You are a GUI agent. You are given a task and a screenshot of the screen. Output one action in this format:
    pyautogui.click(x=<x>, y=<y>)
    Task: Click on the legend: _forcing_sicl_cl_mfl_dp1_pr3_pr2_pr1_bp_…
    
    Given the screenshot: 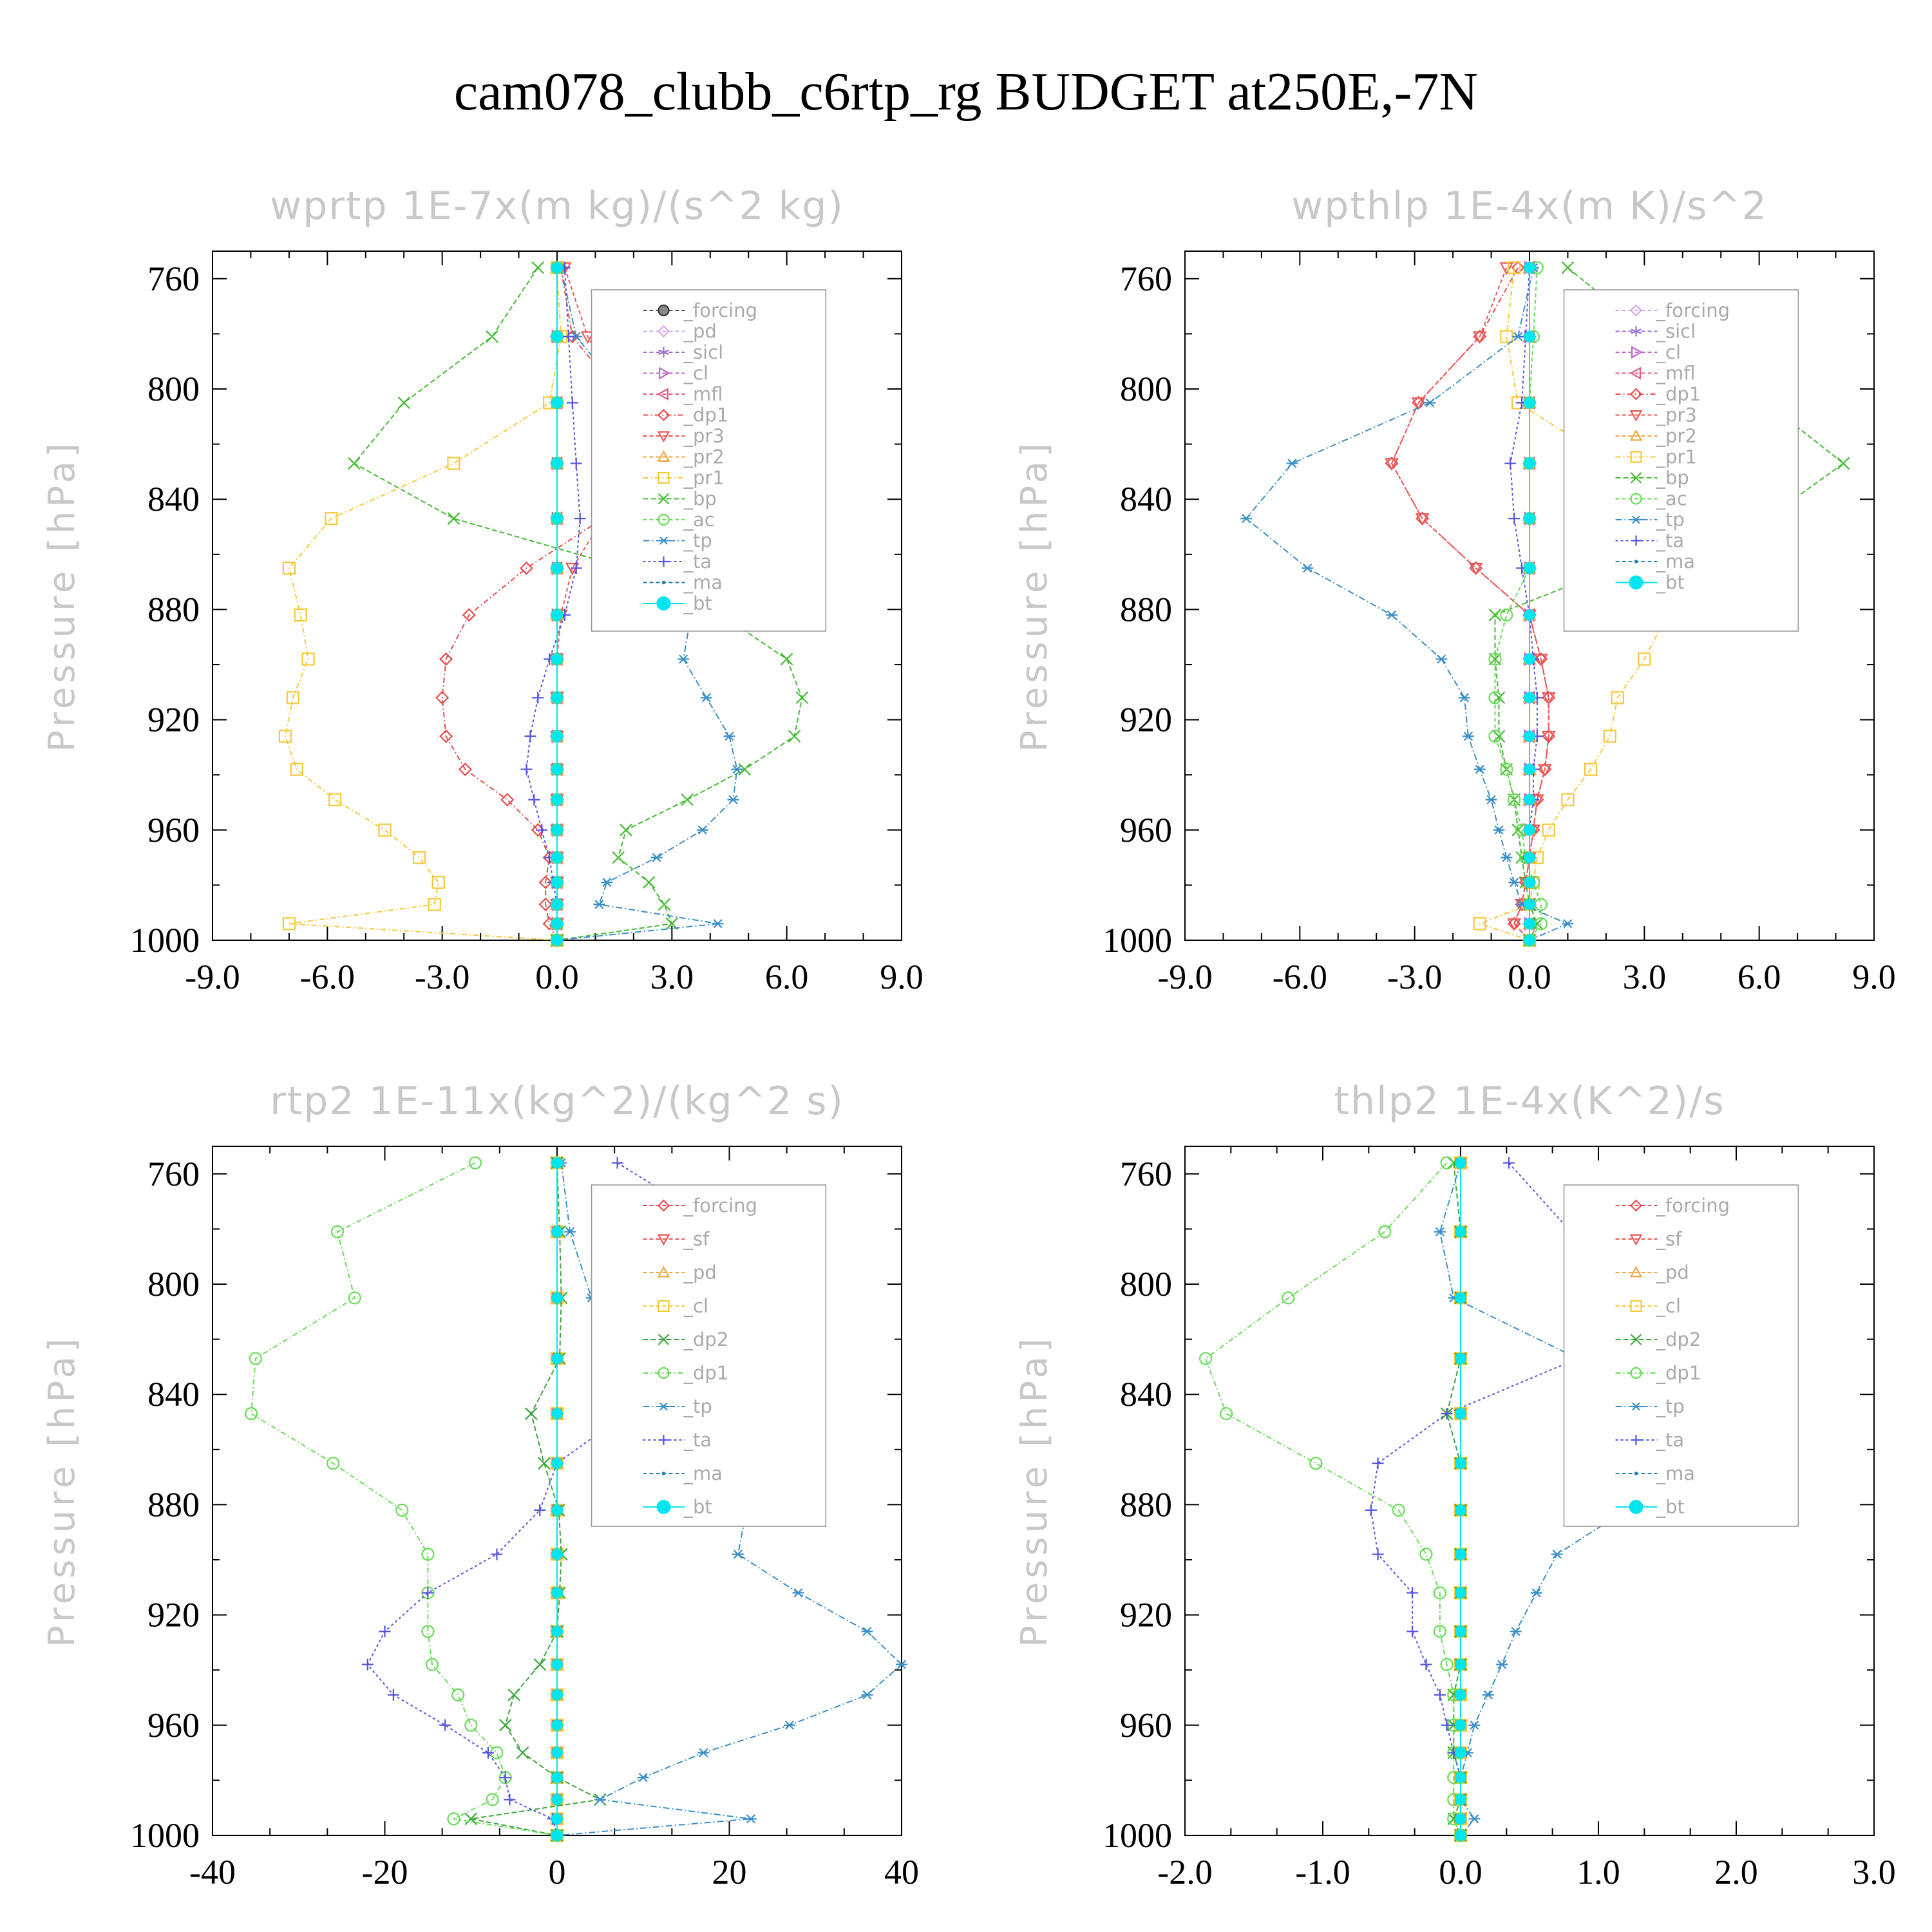 What is the action you would take?
    pyautogui.click(x=1681, y=461)
    